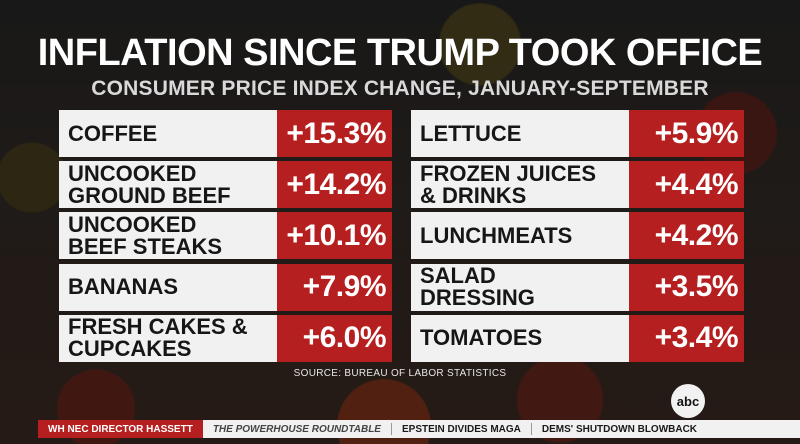 The width and height of the screenshot is (800, 444). What do you see at coordinates (334, 236) in the screenshot?
I see `item-value: +10.1%` at bounding box center [334, 236].